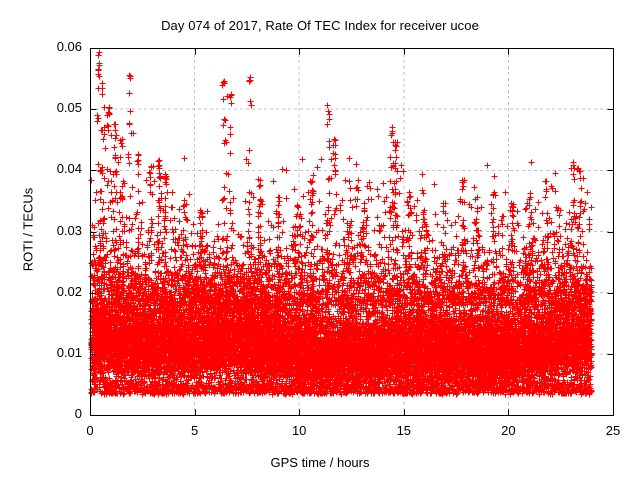 The width and height of the screenshot is (640, 480). I want to click on y-tick-label: 0.04, so click(69, 169).